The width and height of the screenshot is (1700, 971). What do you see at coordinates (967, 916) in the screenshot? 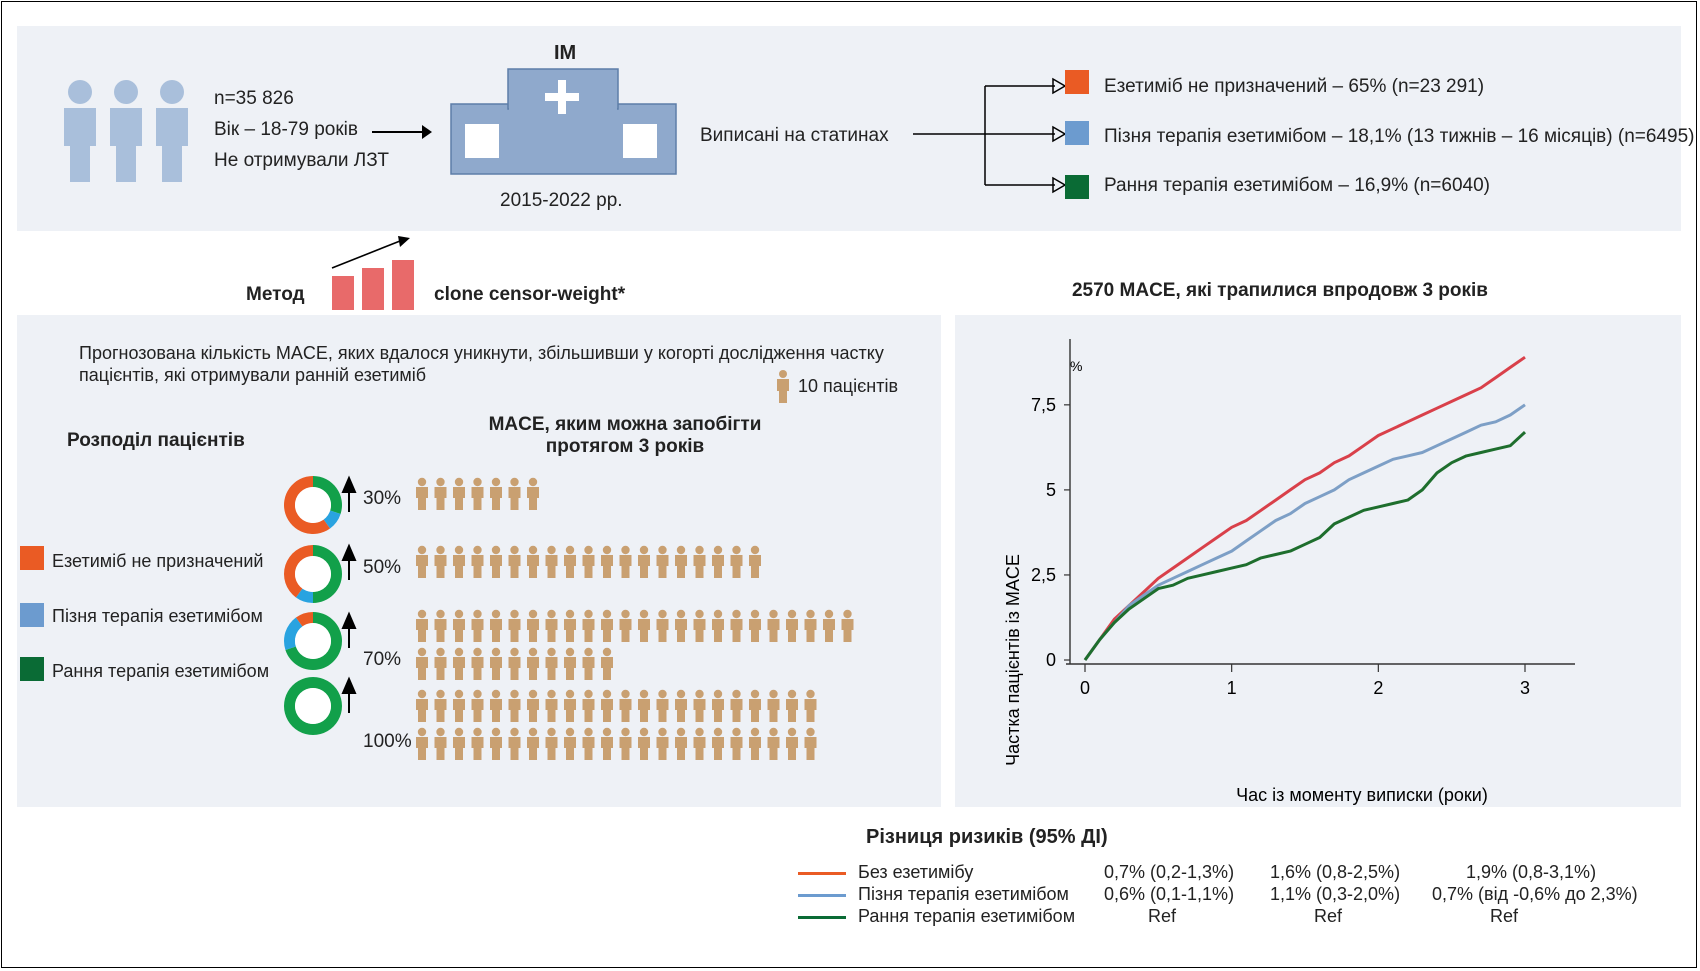
I see `risk-row-label: Рання терапія езетимібом` at bounding box center [967, 916].